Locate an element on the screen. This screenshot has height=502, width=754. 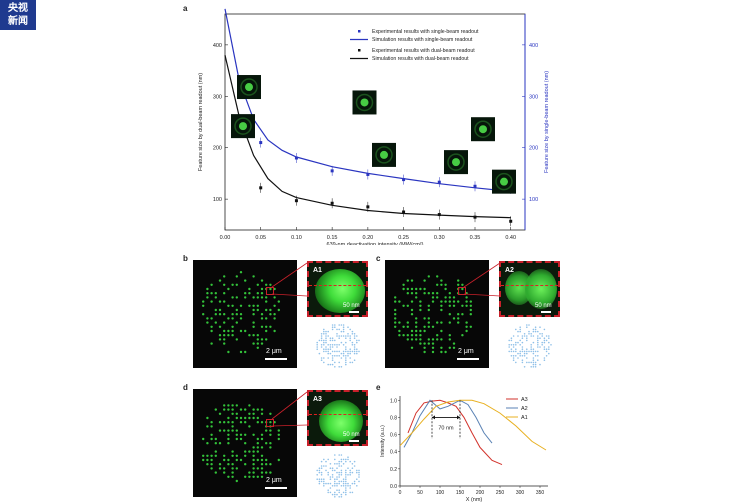
profile-line-a3 is located at coordinates (337, 414).